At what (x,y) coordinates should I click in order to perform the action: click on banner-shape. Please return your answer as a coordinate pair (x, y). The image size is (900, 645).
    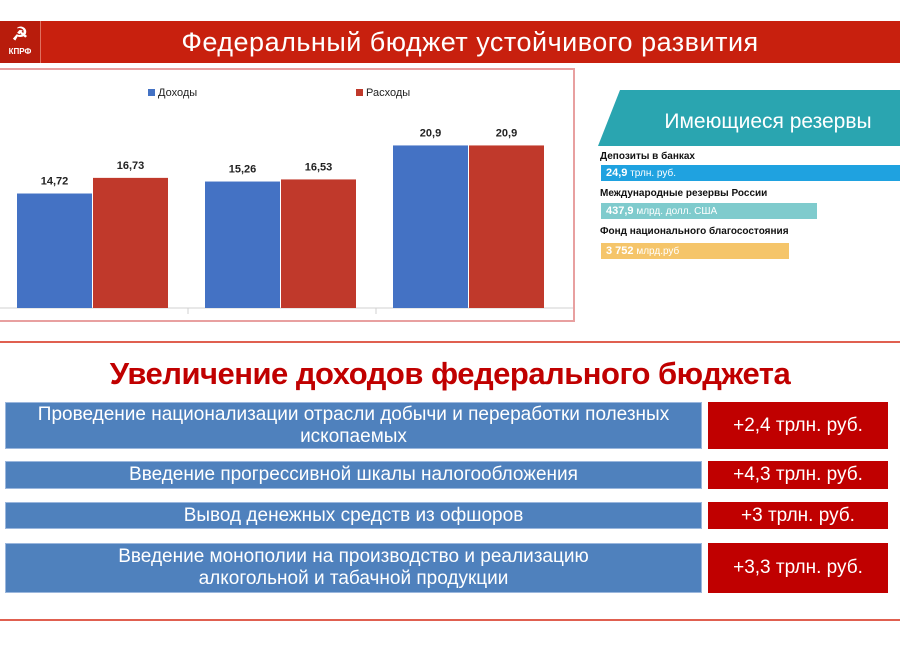
    Looking at the image, I should click on (749, 118).